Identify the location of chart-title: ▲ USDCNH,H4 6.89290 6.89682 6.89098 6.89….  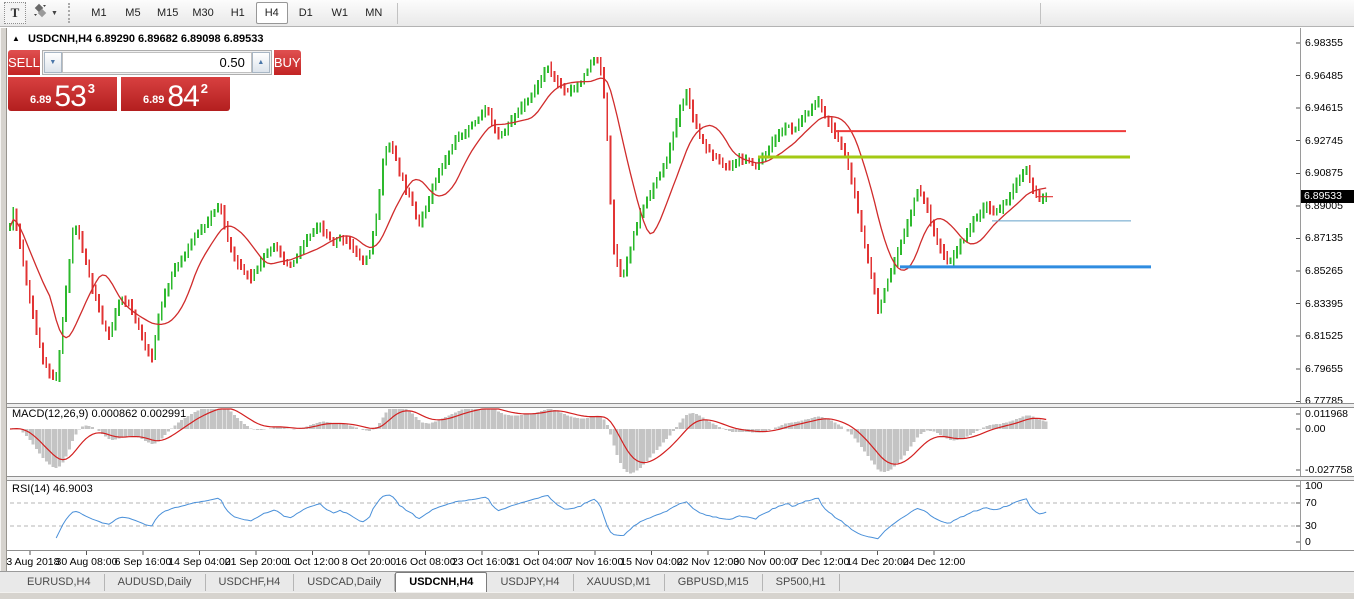
(137, 39).